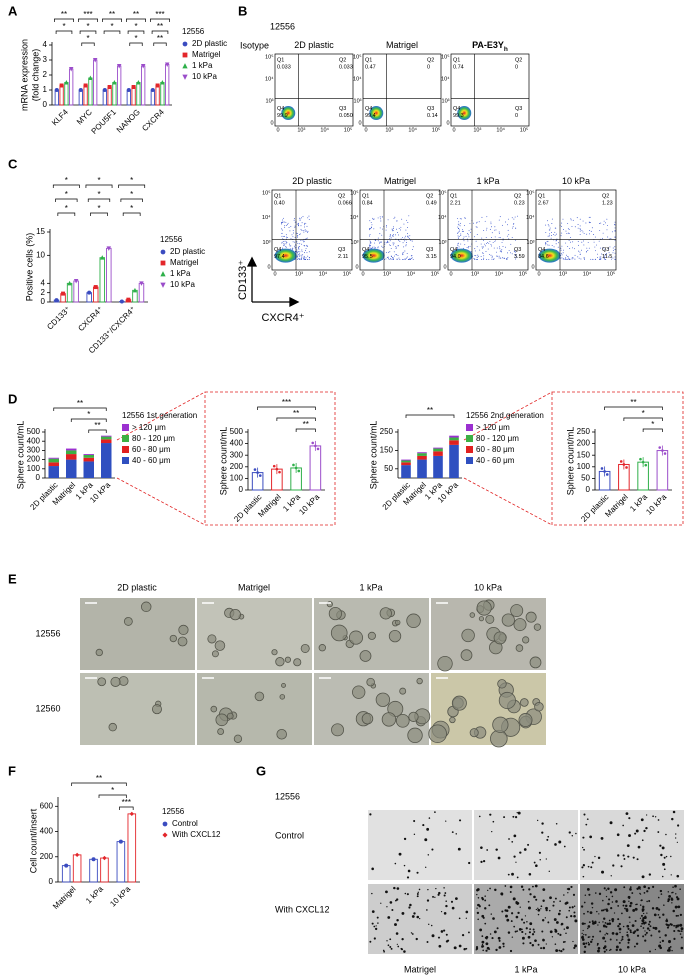 This screenshot has height=979, width=685. Describe the element at coordinates (367, 257) in the screenshot. I see `quadrant-value: 95.5` at that location.